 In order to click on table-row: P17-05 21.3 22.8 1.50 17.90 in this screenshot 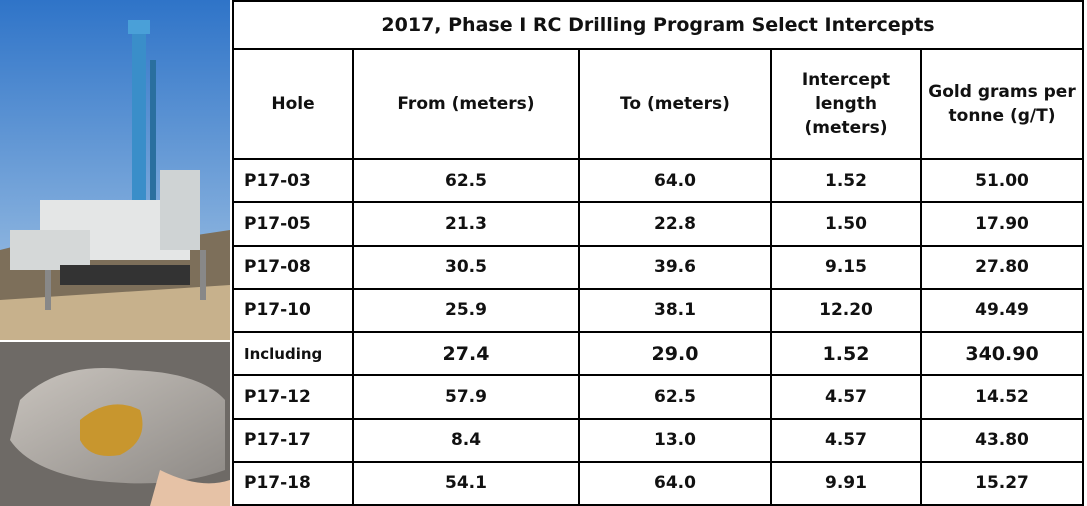, I will do `click(658, 224)`.